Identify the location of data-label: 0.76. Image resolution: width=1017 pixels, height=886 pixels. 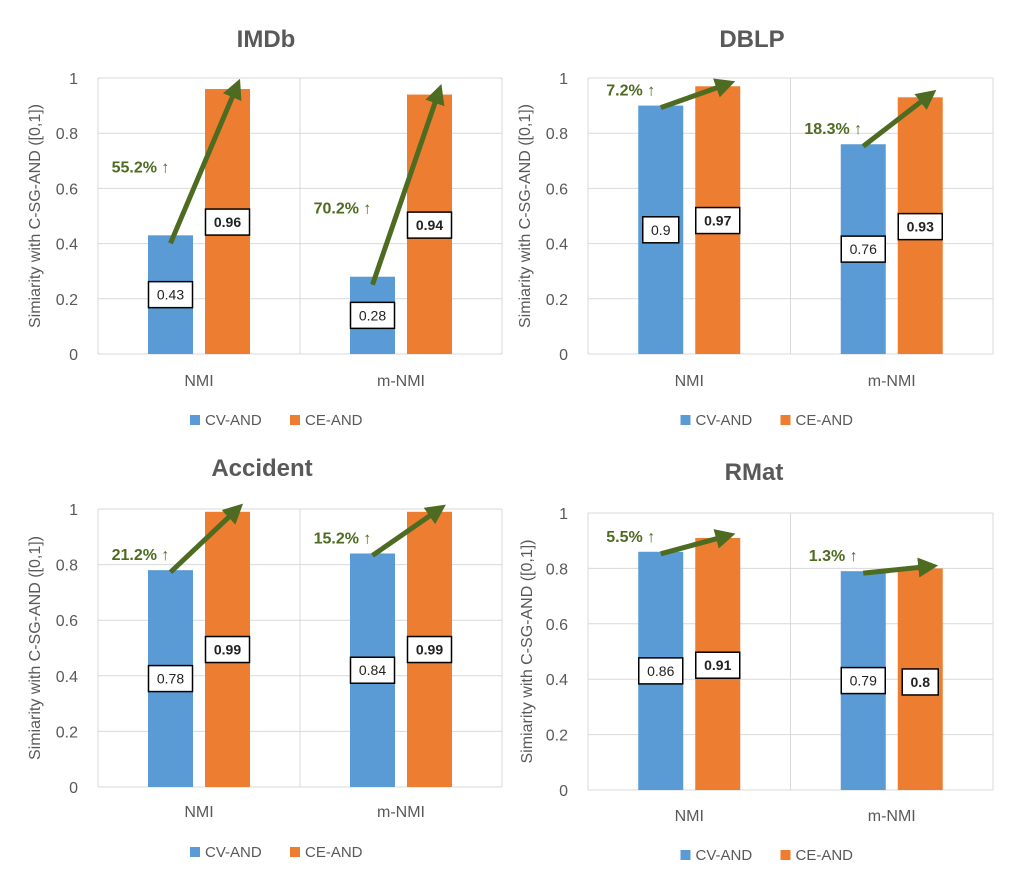
(863, 249).